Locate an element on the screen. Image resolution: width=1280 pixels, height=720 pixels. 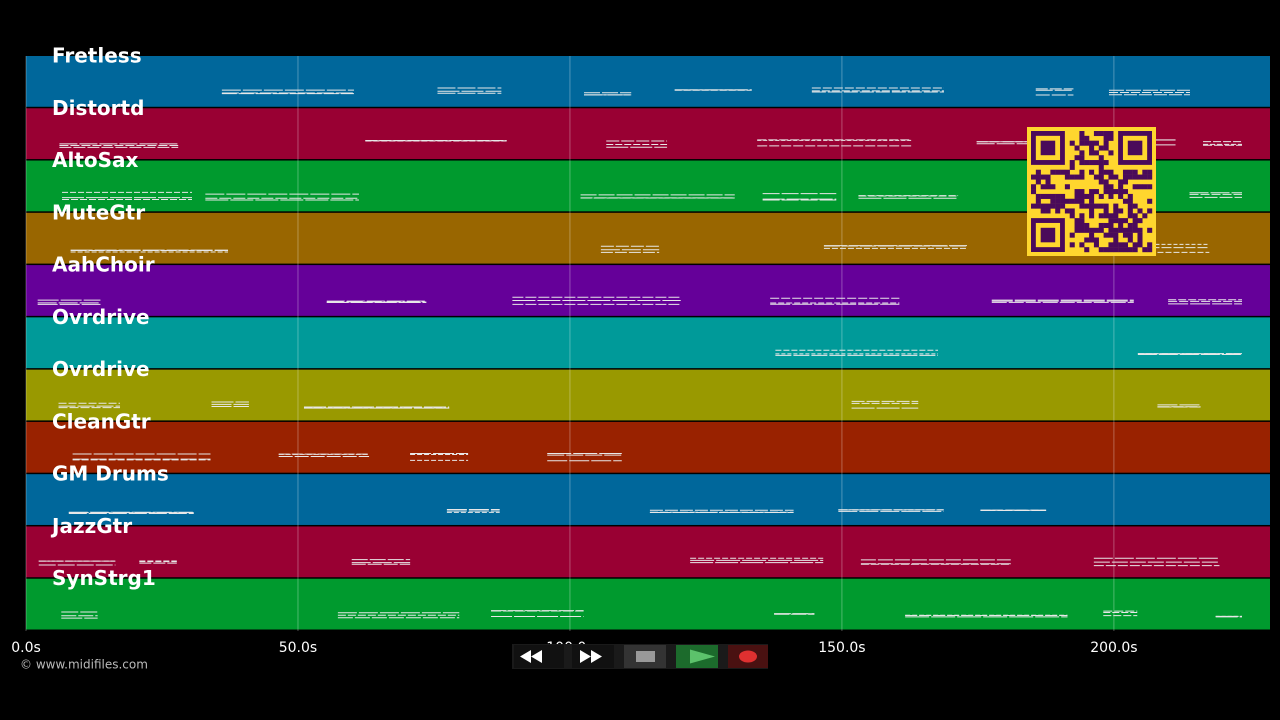
track-name: JazzGtr is located at coordinates (91, 526).